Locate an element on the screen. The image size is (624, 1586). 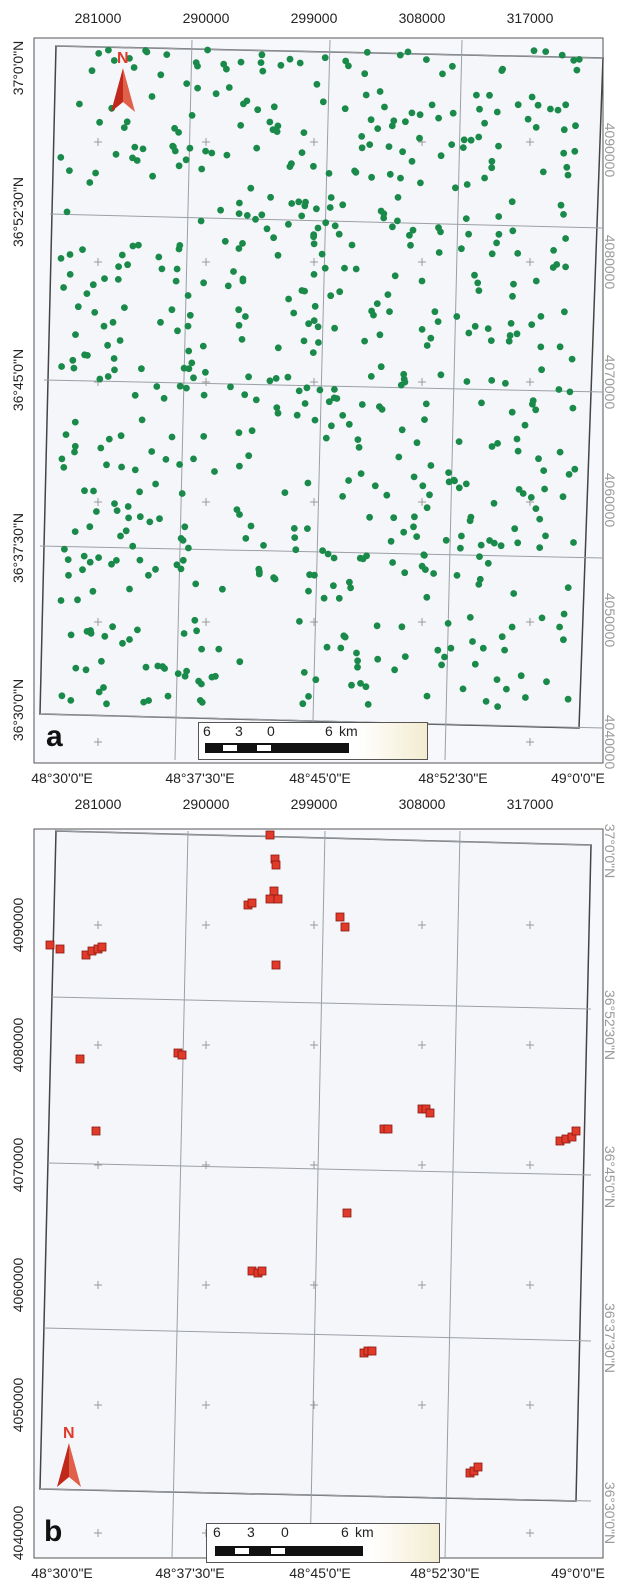
latitude-label: 36°37'30"N is located at coordinates (18, 548).